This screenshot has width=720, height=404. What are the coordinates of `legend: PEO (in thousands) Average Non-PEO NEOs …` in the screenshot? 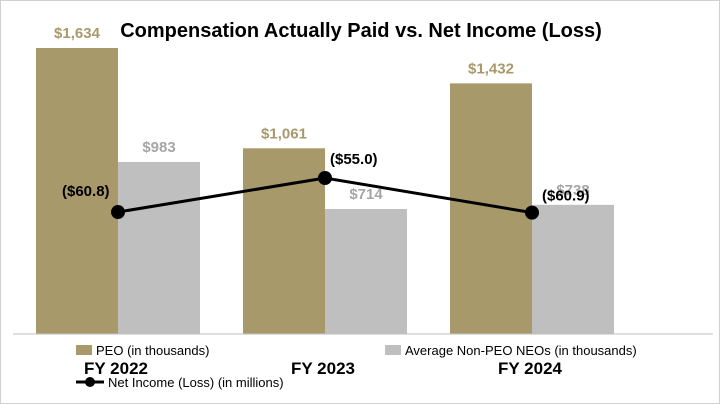 It's located at (356, 366).